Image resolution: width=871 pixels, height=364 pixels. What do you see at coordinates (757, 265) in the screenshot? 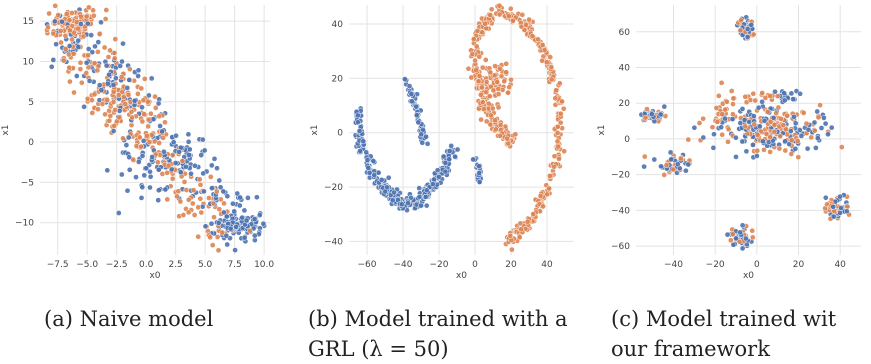
I see `x-tick-label: 0` at bounding box center [757, 265].